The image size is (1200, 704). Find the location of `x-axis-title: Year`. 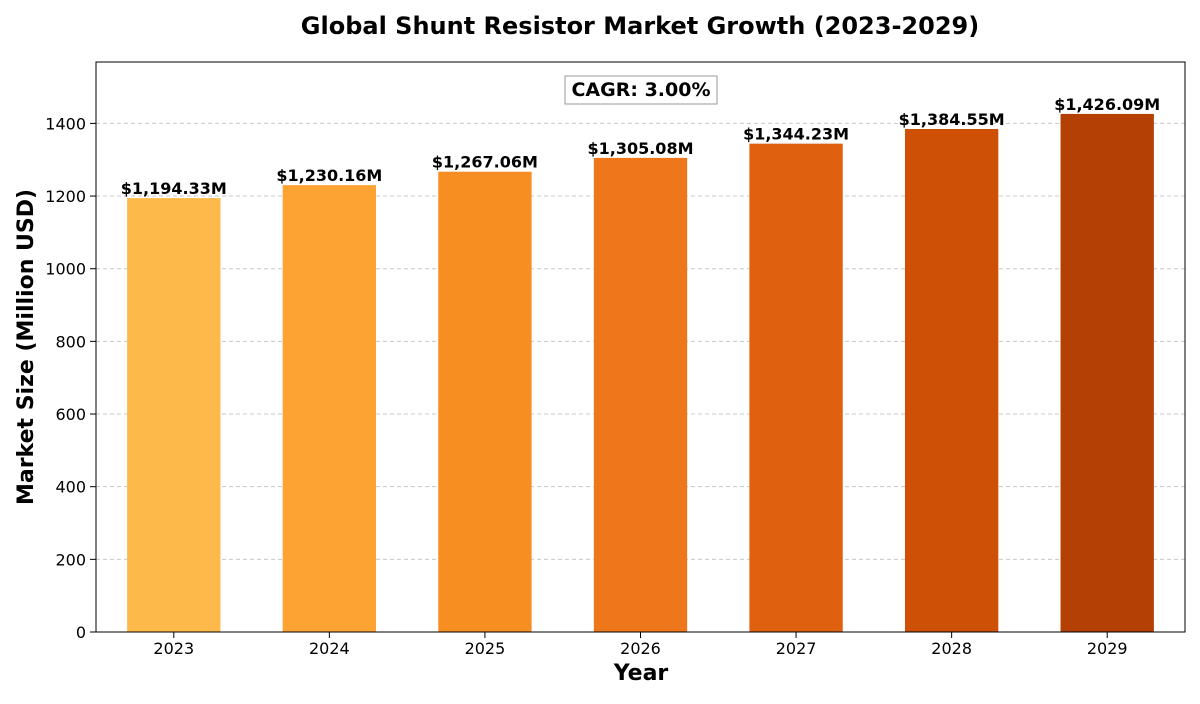

x-axis-title: Year is located at coordinates (641, 673).